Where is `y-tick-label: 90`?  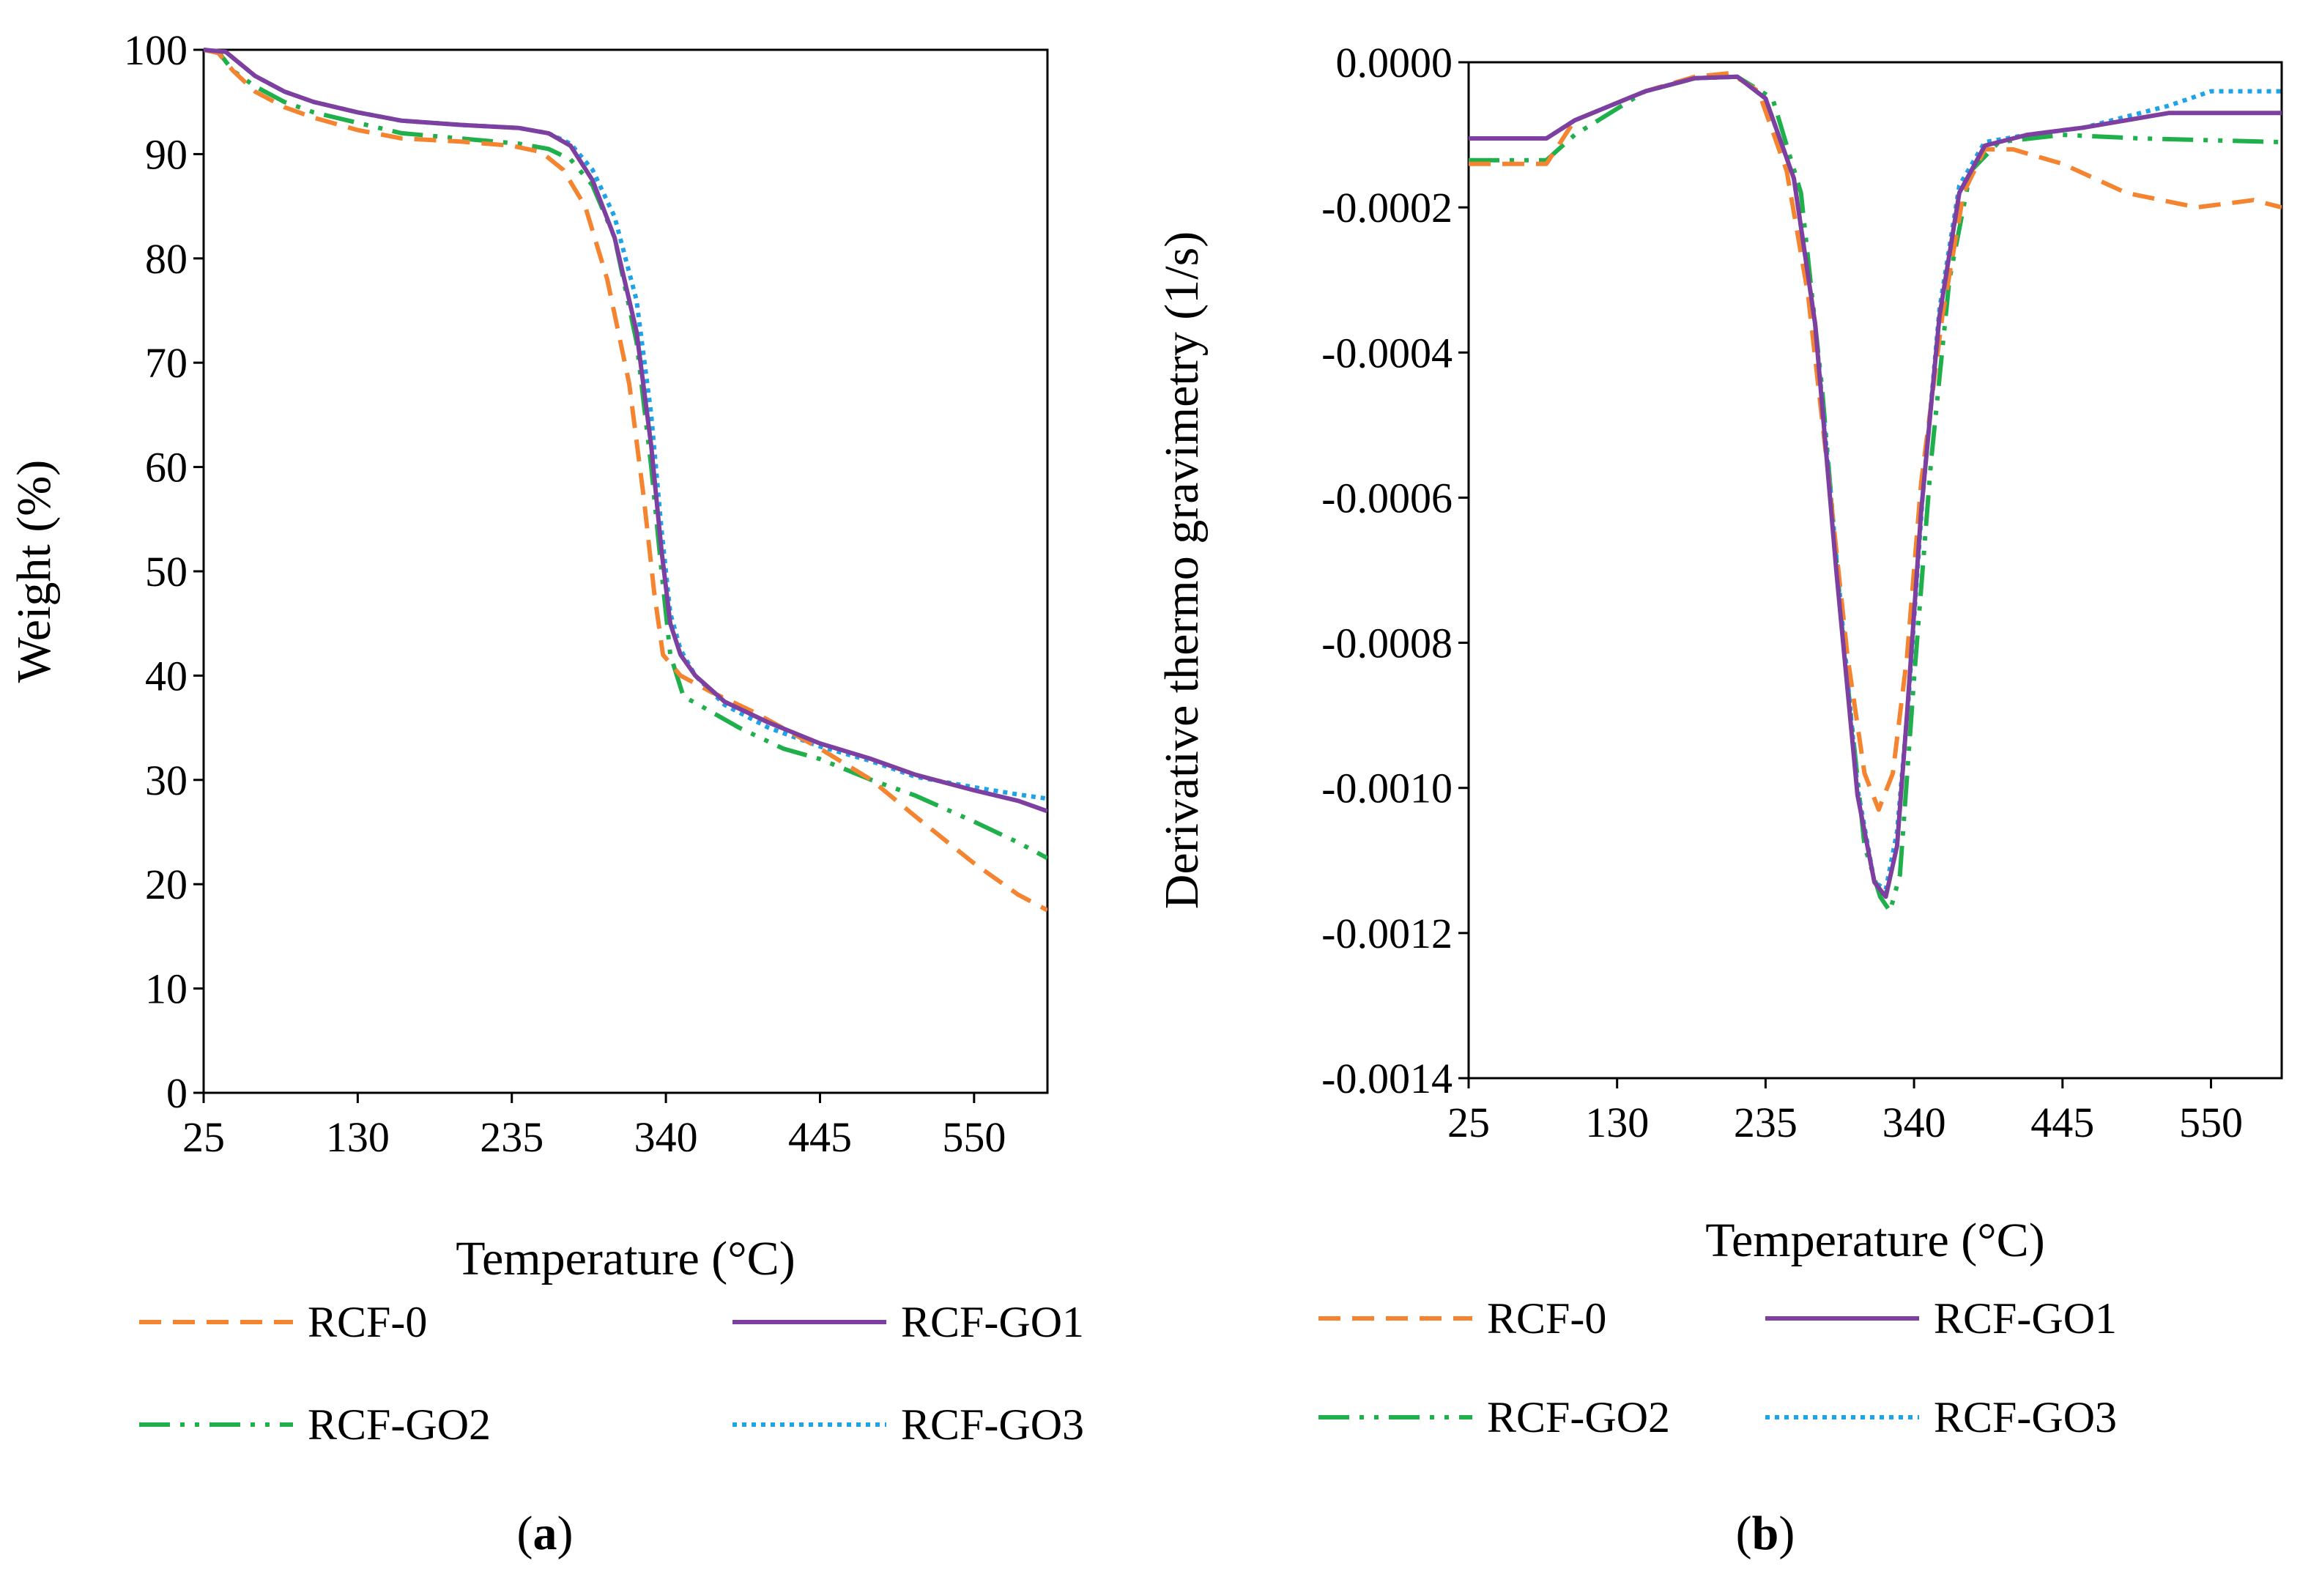
y-tick-label: 90 is located at coordinates (166, 154).